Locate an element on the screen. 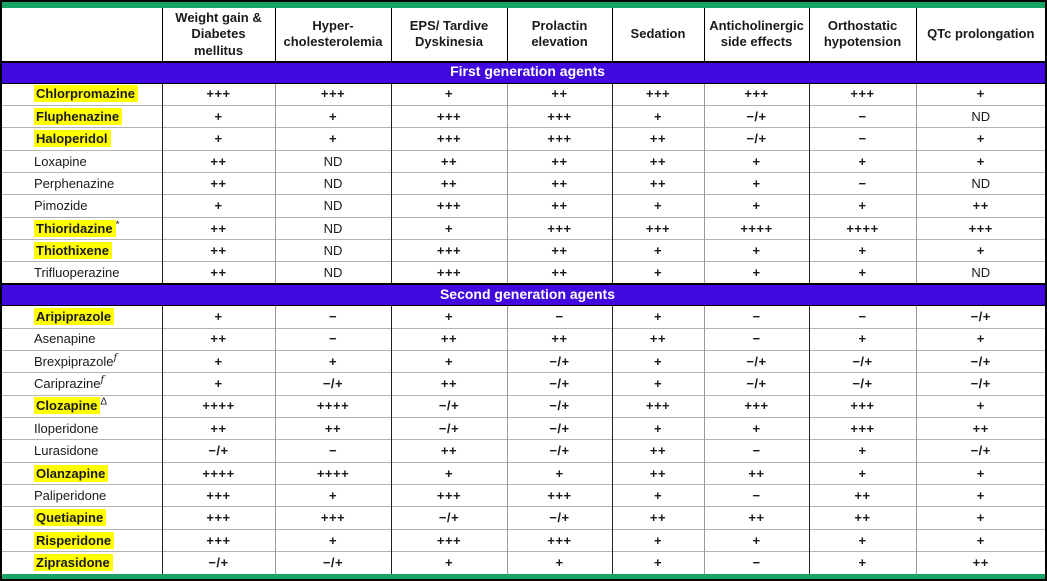 Image resolution: width=1047 pixels, height=581 pixels. bottom-accent-bar is located at coordinates (523, 576).